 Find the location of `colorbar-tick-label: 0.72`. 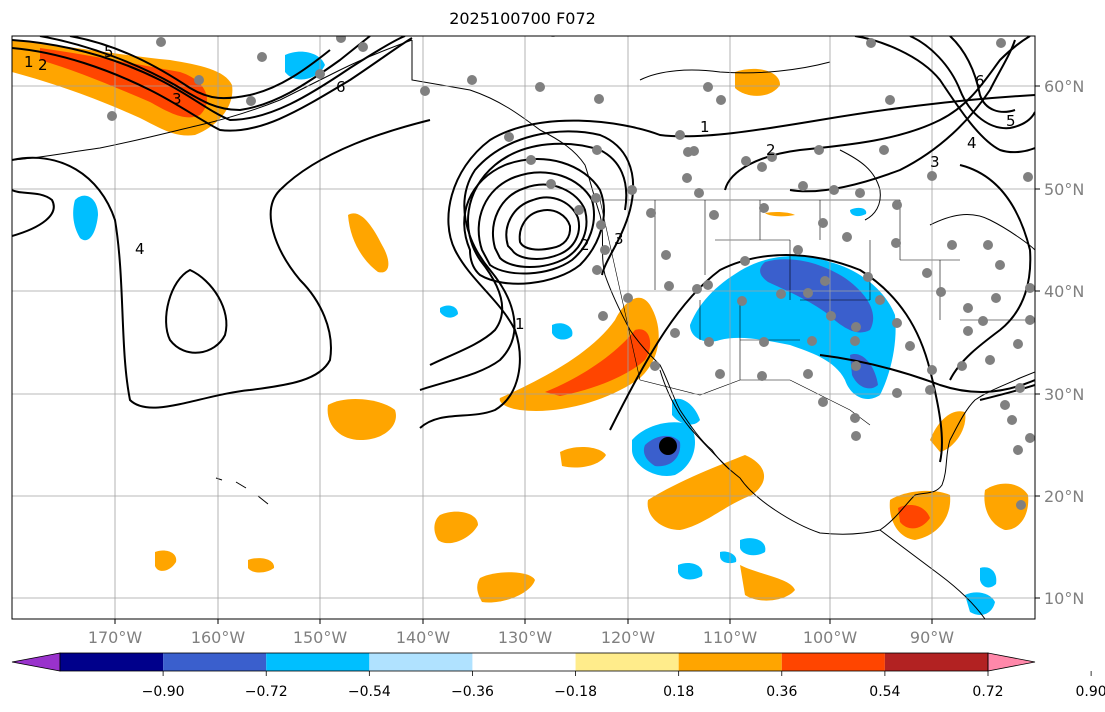

colorbar-tick-label: 0.72 is located at coordinates (987, 692).